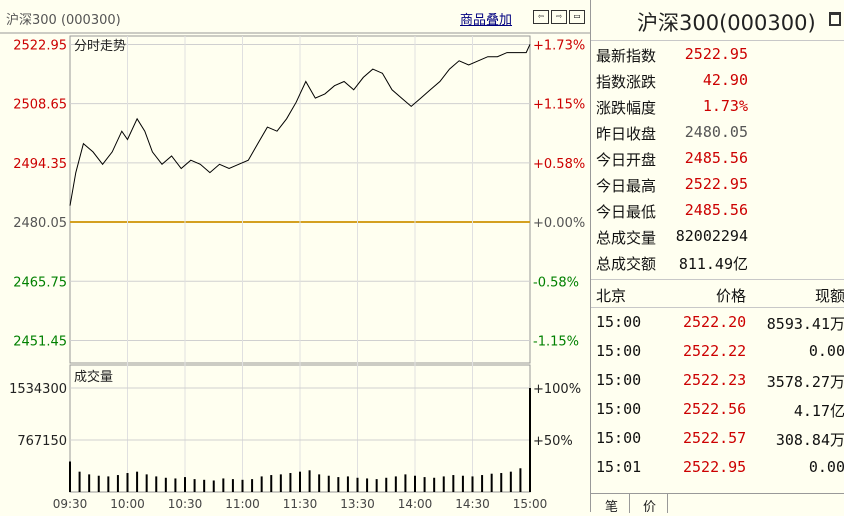  Describe the element at coordinates (711, 236) in the screenshot. I see `quote-value: 82002294` at that location.